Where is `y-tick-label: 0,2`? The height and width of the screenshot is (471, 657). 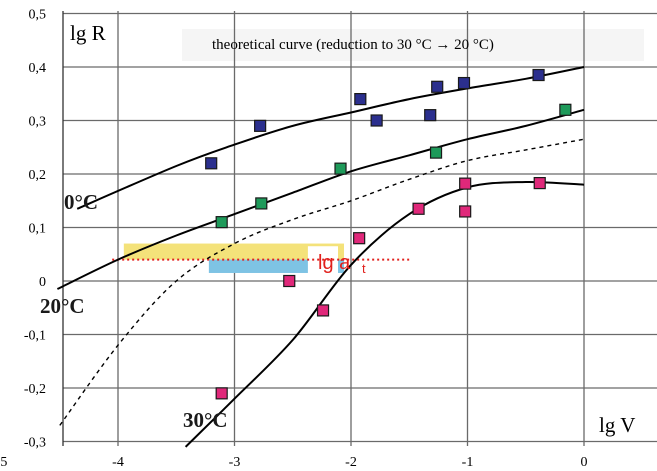 y-tick-label: 0,2 is located at coordinates (38, 175).